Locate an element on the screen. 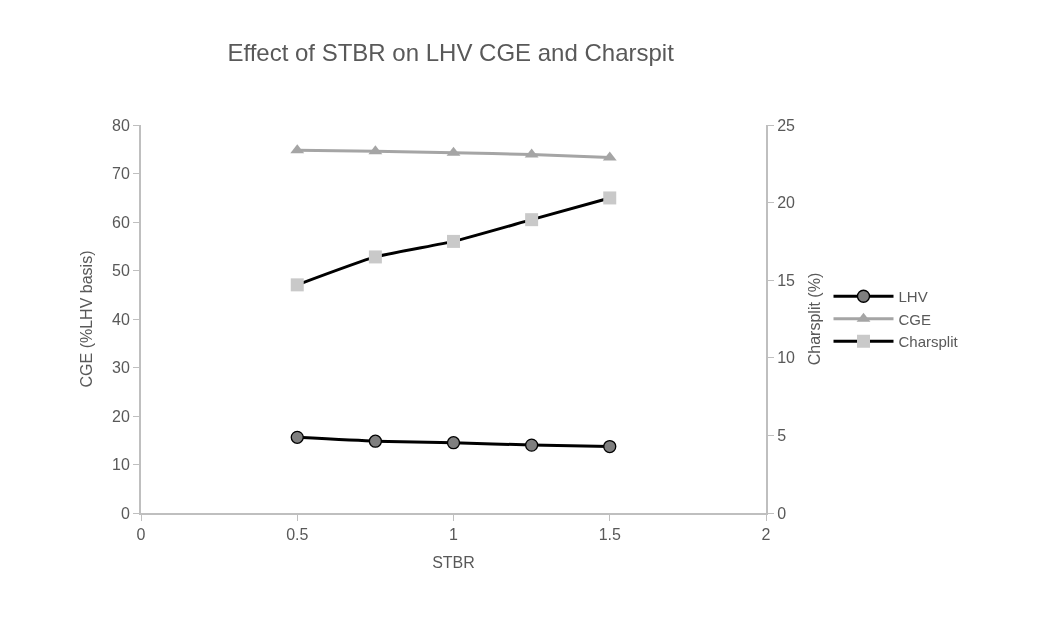 The image size is (1048, 626). x-tick-label: 1 is located at coordinates (454, 535).